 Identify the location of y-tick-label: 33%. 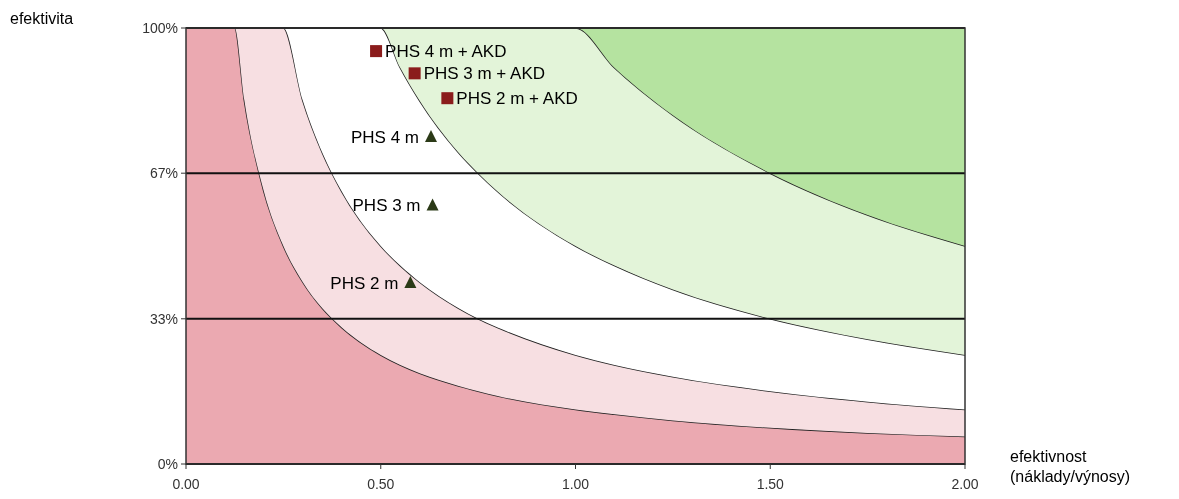
(163, 318).